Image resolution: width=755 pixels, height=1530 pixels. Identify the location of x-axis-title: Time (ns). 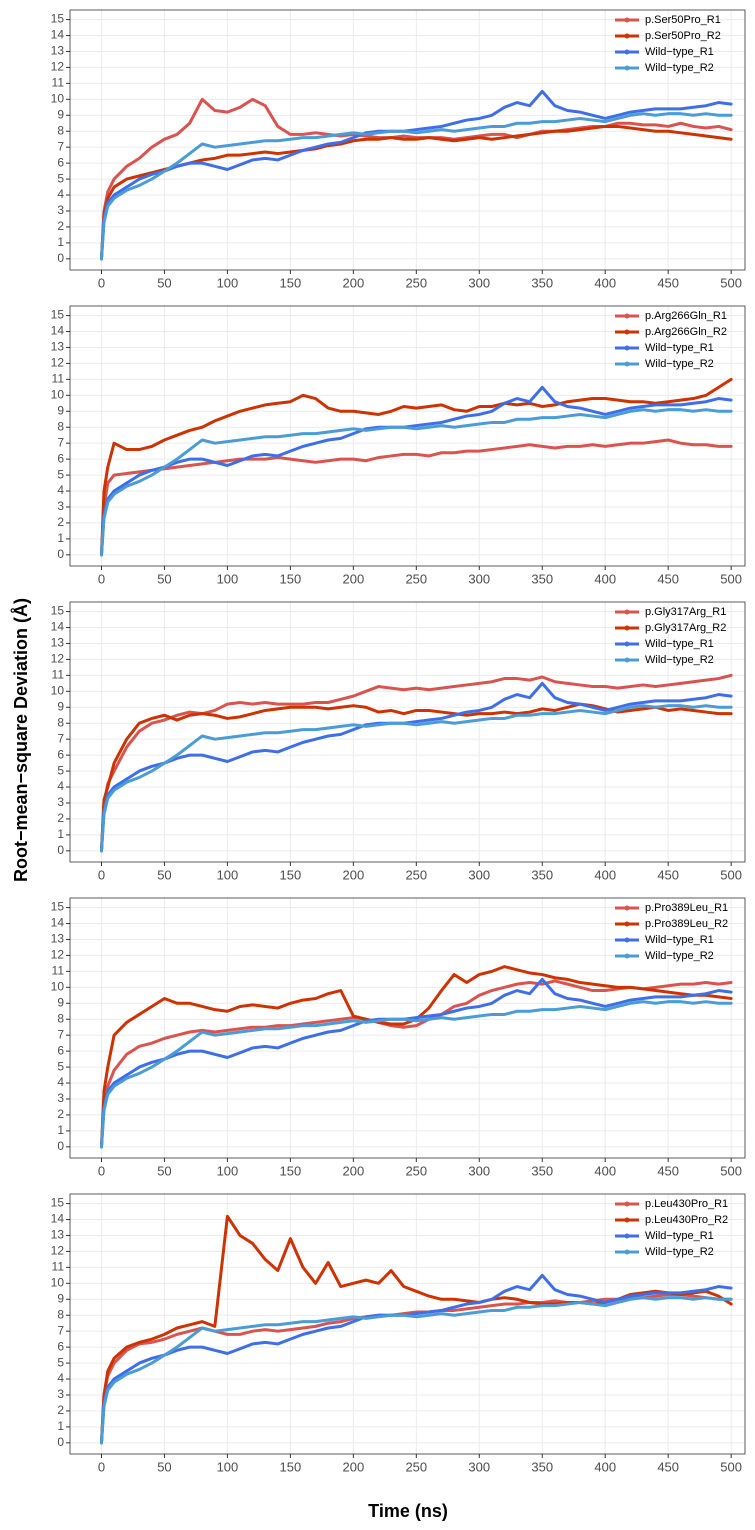
(408, 1511).